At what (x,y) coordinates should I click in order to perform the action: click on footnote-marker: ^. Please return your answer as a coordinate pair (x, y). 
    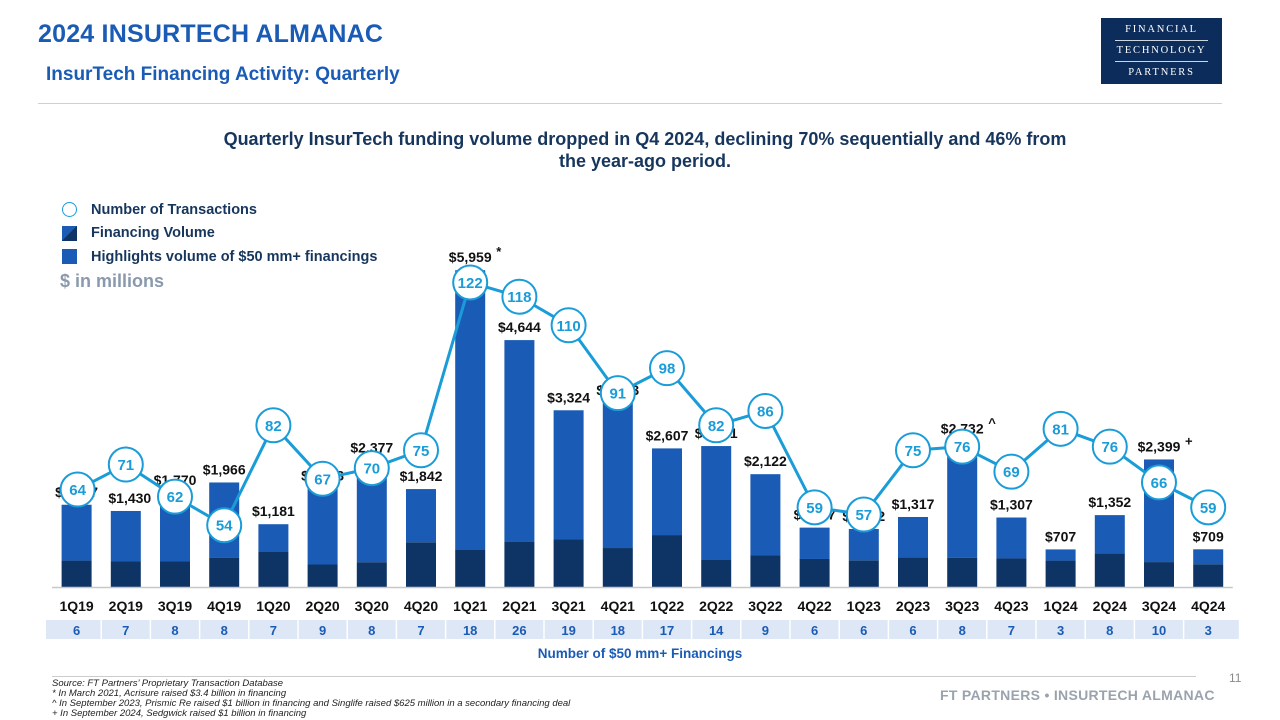
    Looking at the image, I should click on (992, 423).